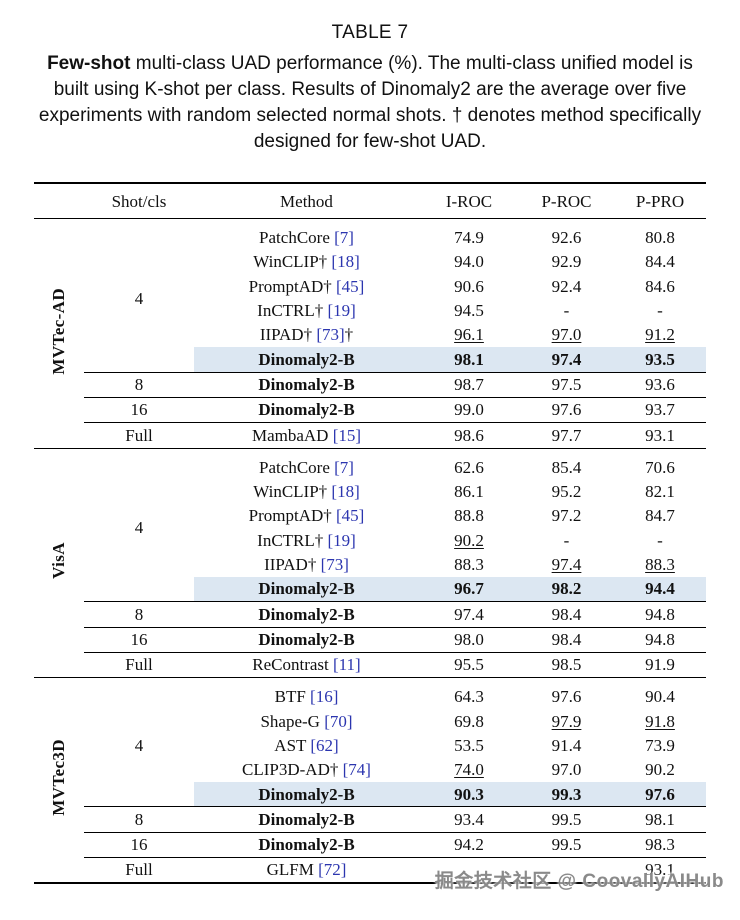  I want to click on citation: [7], so click(344, 467).